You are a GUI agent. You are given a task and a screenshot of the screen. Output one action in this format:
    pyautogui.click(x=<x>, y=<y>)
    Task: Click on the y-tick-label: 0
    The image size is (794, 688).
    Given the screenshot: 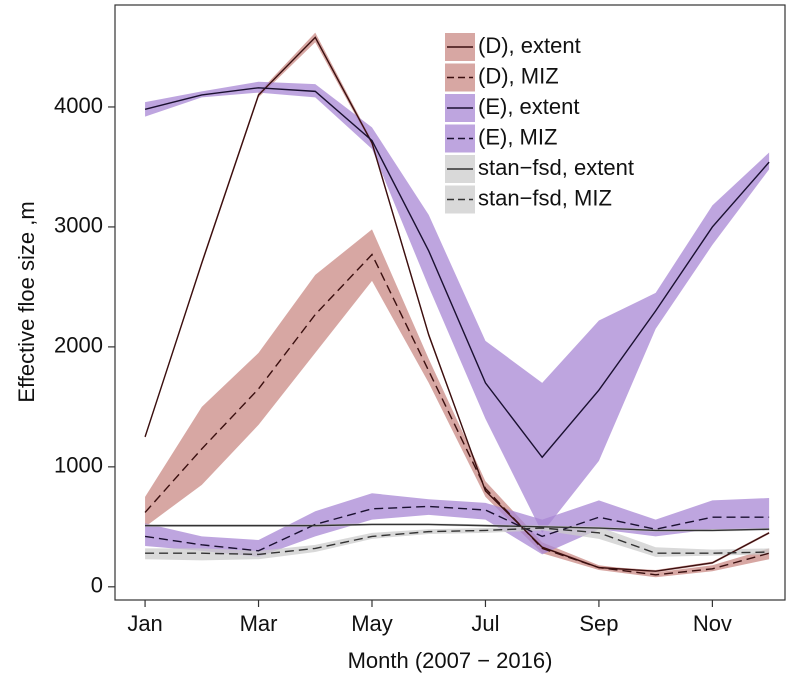 What is the action you would take?
    pyautogui.click(x=97, y=585)
    